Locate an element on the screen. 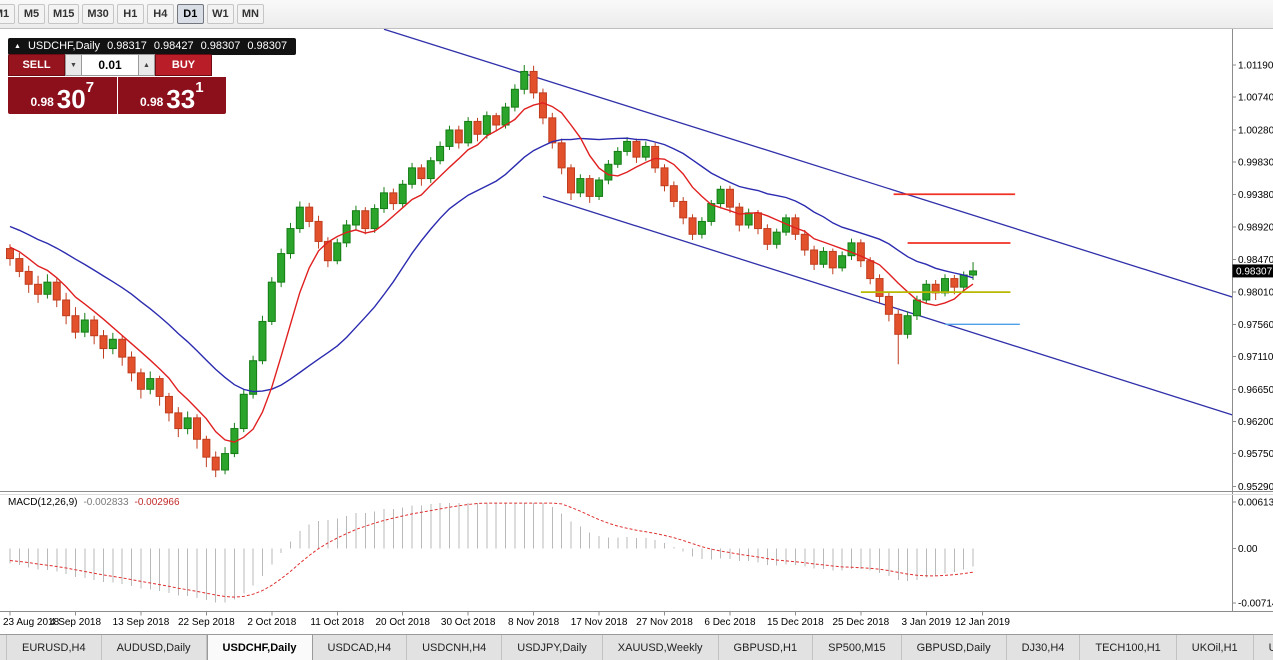 This screenshot has width=1273, height=660. svg-text: 20 Oct 2018 is located at coordinates (402, 622).